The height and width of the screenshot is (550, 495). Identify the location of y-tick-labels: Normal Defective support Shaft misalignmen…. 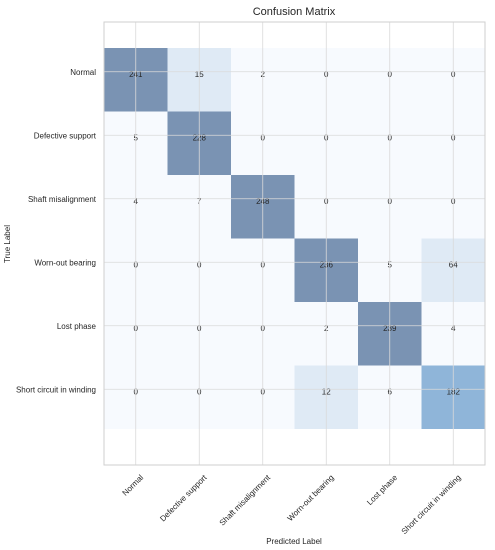
(56, 231).